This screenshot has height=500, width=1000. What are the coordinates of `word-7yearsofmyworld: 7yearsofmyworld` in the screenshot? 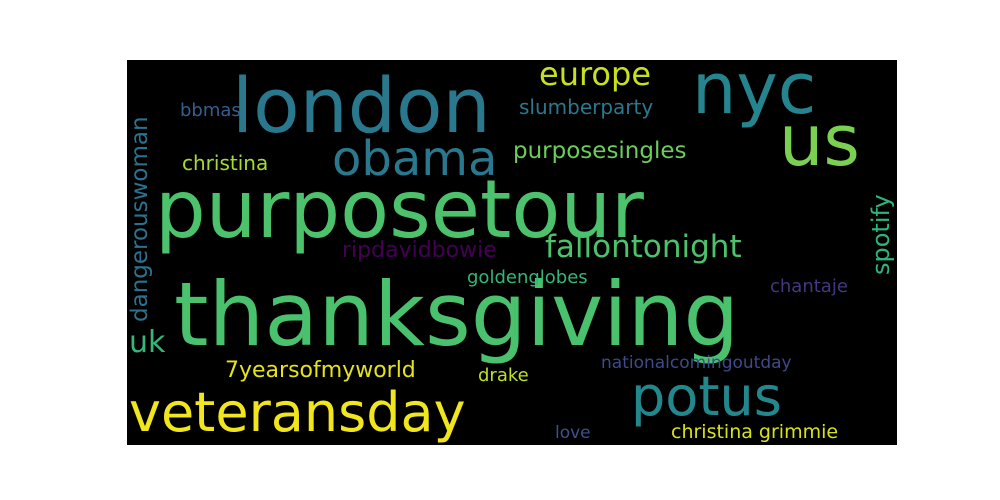 It's located at (320, 370).